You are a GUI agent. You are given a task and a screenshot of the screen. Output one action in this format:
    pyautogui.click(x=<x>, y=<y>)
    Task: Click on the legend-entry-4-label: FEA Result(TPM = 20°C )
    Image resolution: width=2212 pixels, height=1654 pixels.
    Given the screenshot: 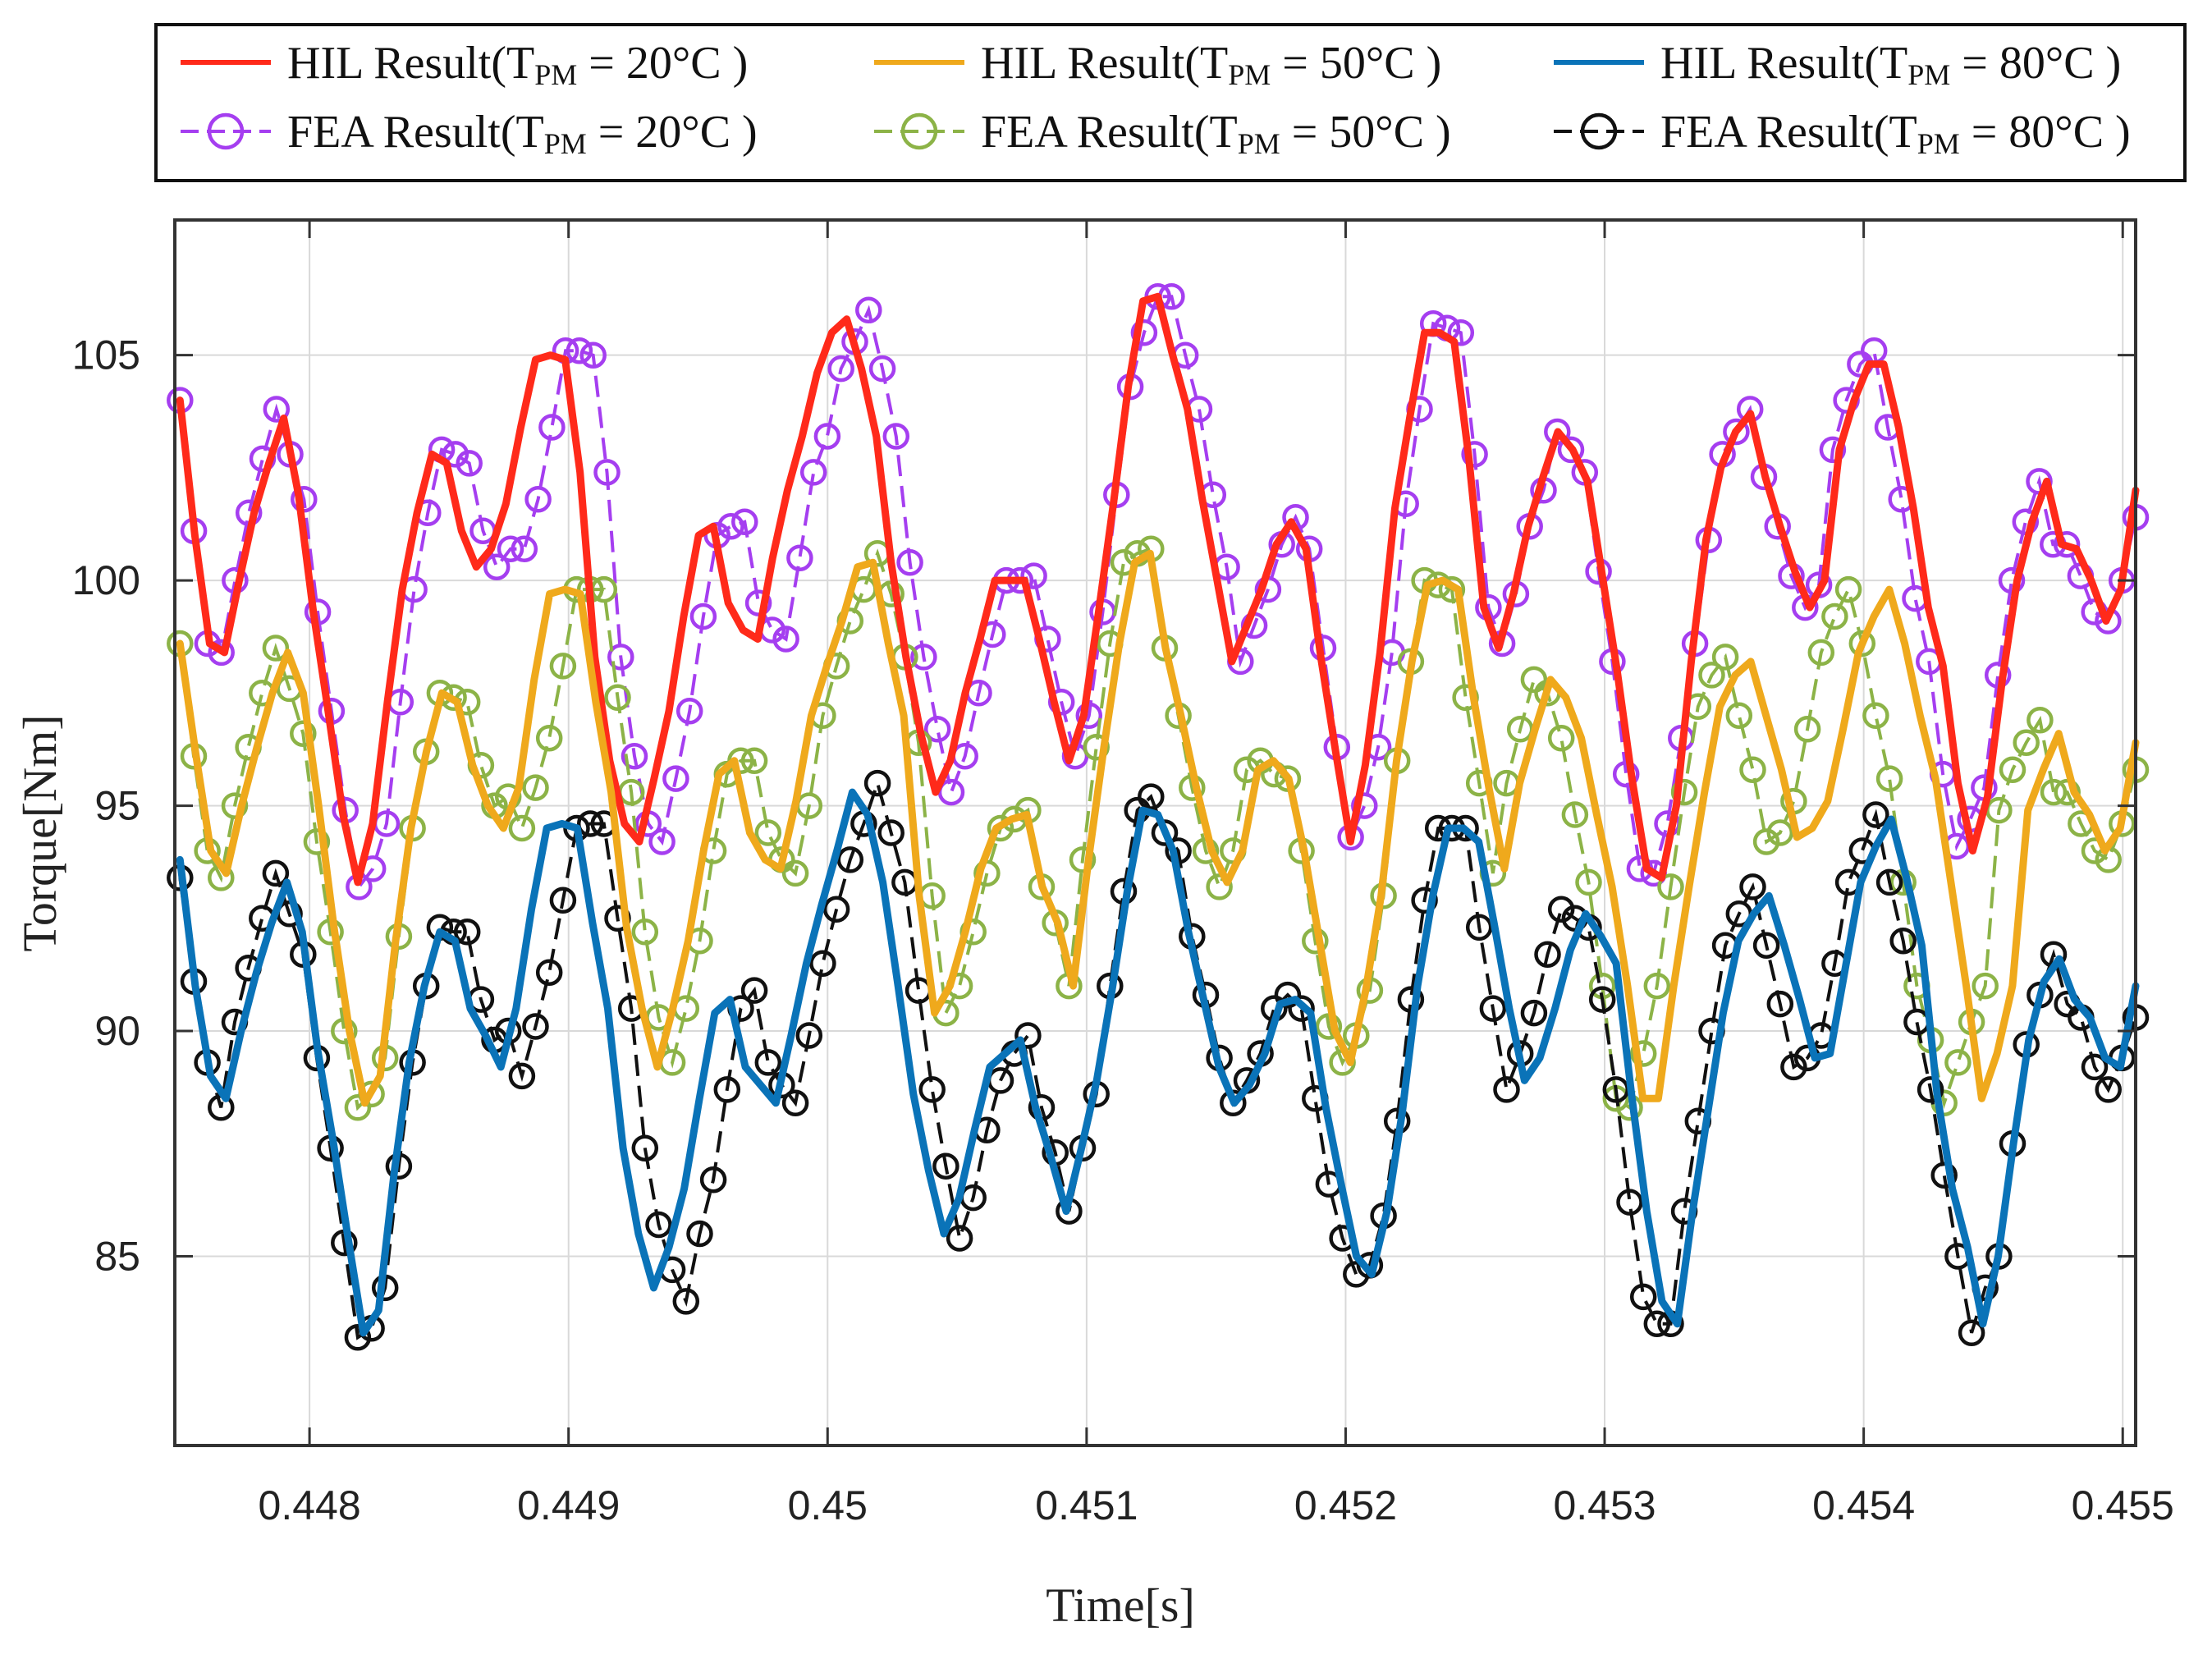 What is the action you would take?
    pyautogui.click(x=523, y=133)
    